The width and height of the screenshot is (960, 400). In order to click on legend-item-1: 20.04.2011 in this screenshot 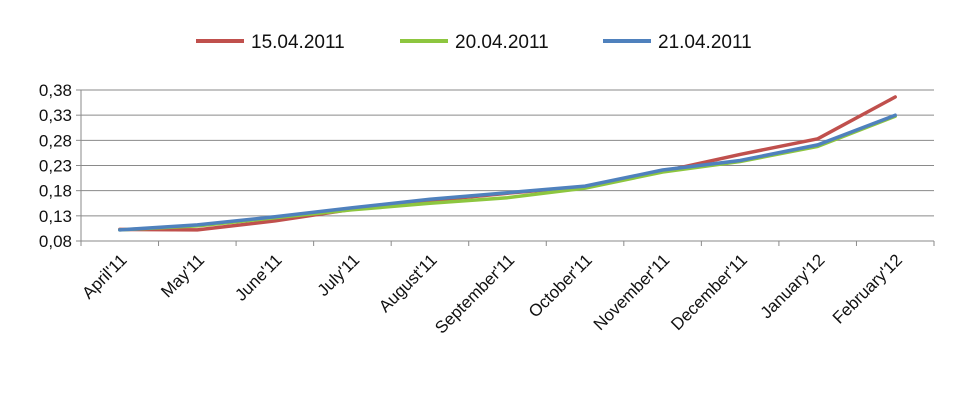, I will do `click(474, 42)`.